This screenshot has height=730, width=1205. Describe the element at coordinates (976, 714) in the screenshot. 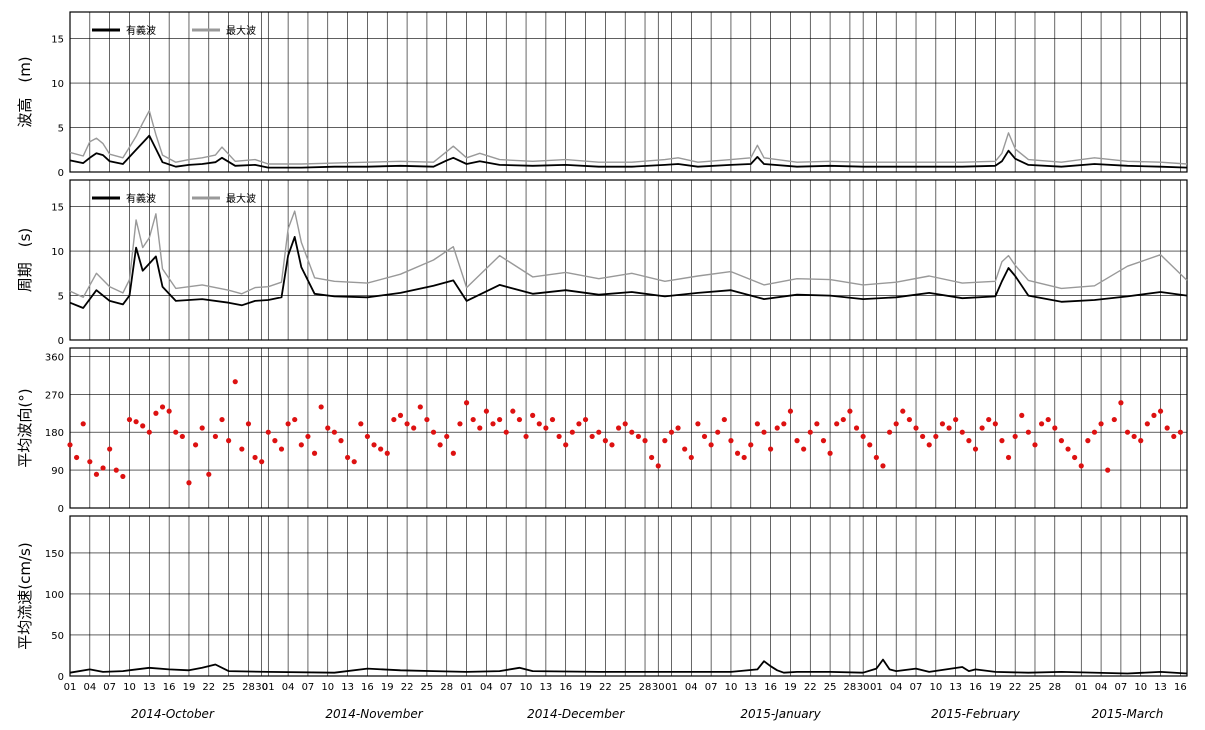

I see `month-label: 2015-February` at that location.